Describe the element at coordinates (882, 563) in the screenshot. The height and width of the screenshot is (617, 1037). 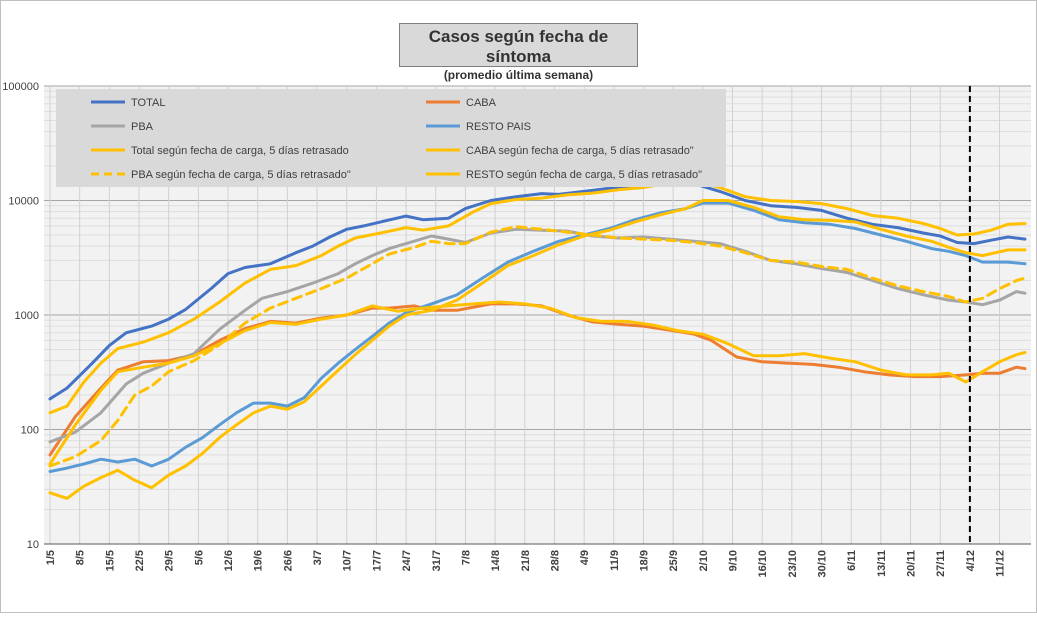
I see `x-tick-label: 13/11` at that location.